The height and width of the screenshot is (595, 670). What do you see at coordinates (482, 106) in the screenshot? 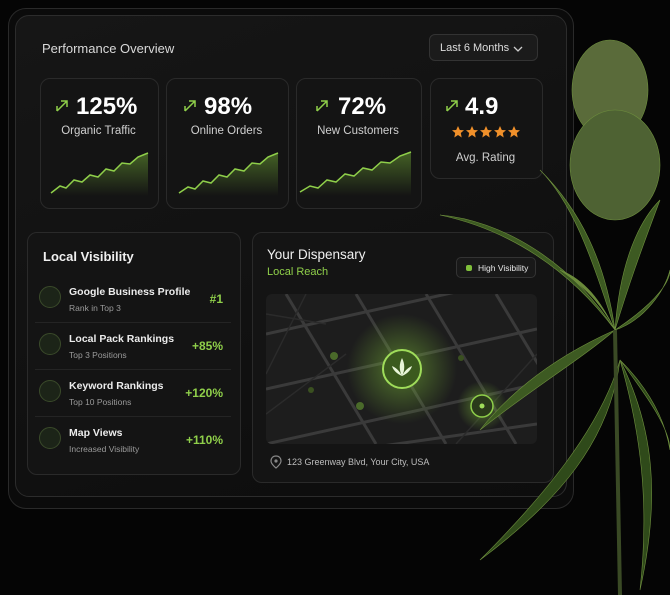
I see `metric-value: 4.9` at bounding box center [482, 106].